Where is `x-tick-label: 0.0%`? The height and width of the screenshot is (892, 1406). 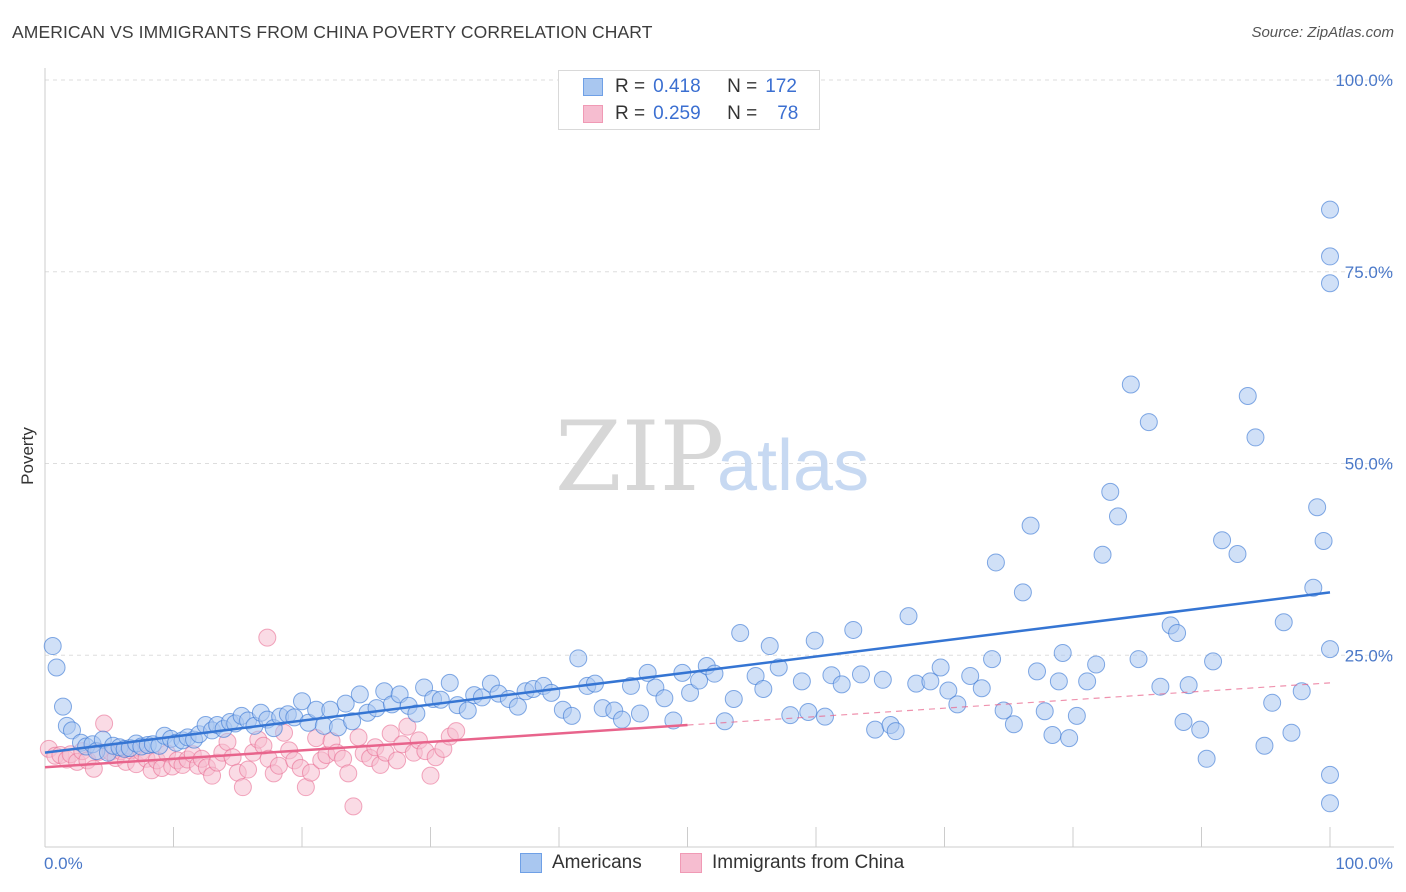 x-tick-label: 0.0% is located at coordinates (63, 863).